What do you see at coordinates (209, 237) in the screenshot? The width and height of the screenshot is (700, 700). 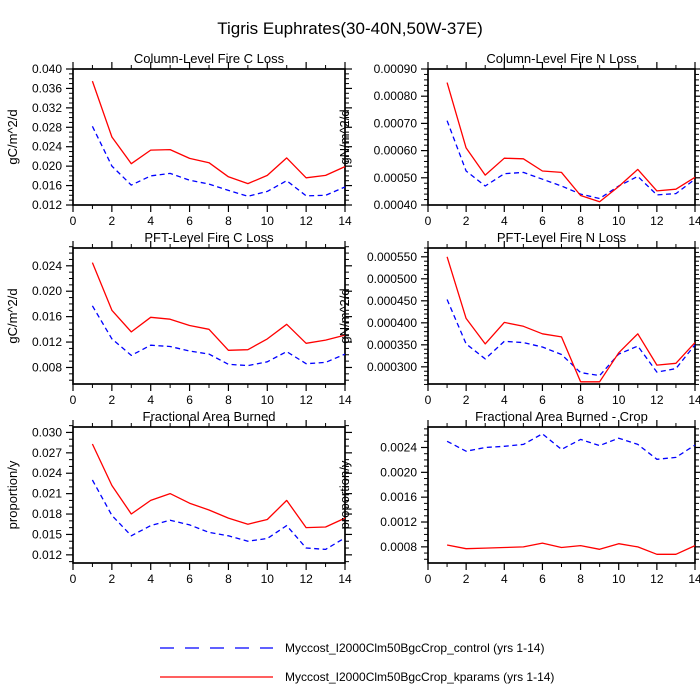 I see `svg-text: PFT-Level Fire C Loss` at bounding box center [209, 237].